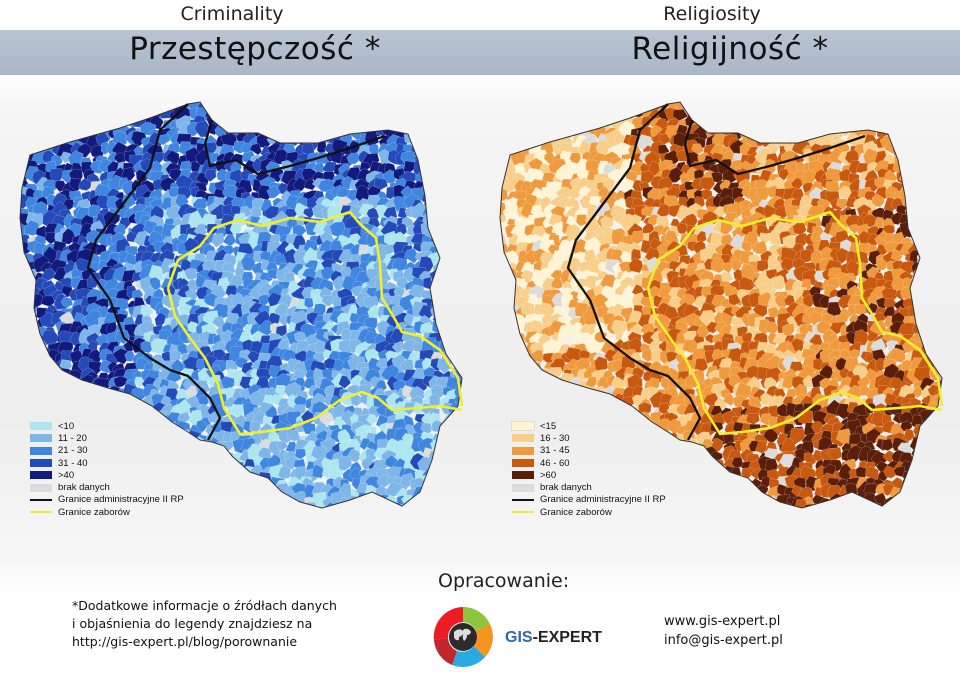 Image resolution: width=960 pixels, height=678 pixels. Describe the element at coordinates (722, 621) in the screenshot. I see `website-link: www.gis-expert.pl` at that location.